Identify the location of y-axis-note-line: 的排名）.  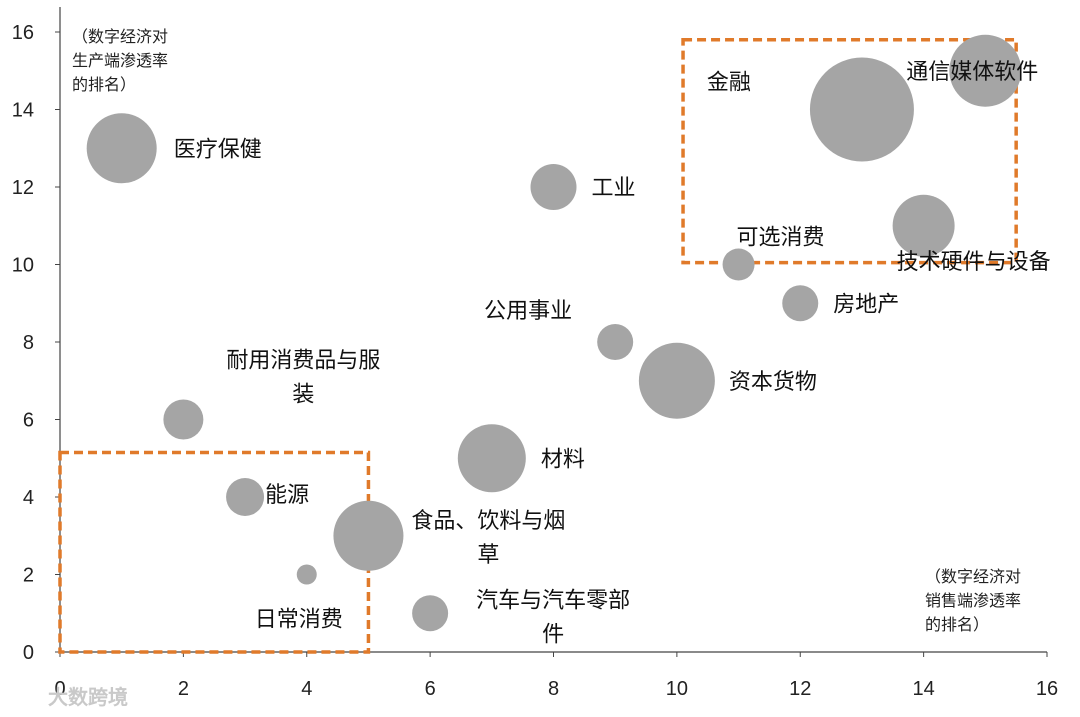
(104, 84).